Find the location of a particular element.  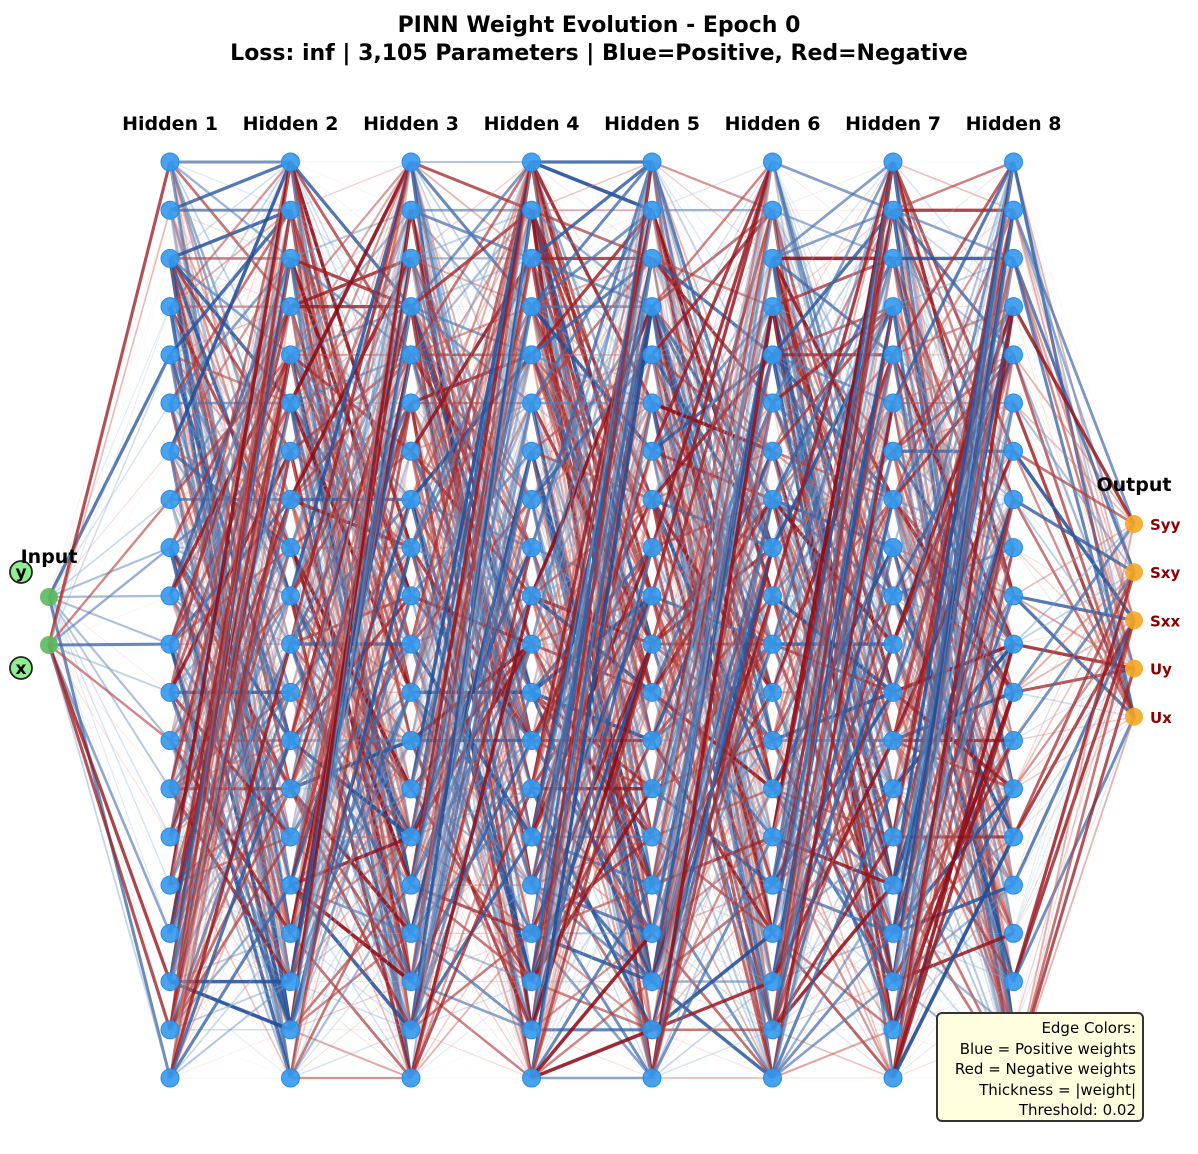

output-node-label: Uy is located at coordinates (1161, 670).